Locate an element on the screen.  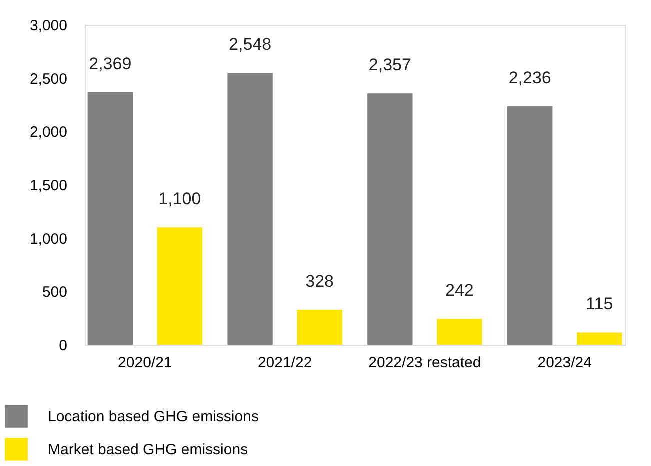
legend-label: Location based GHG emissions is located at coordinates (153, 417).